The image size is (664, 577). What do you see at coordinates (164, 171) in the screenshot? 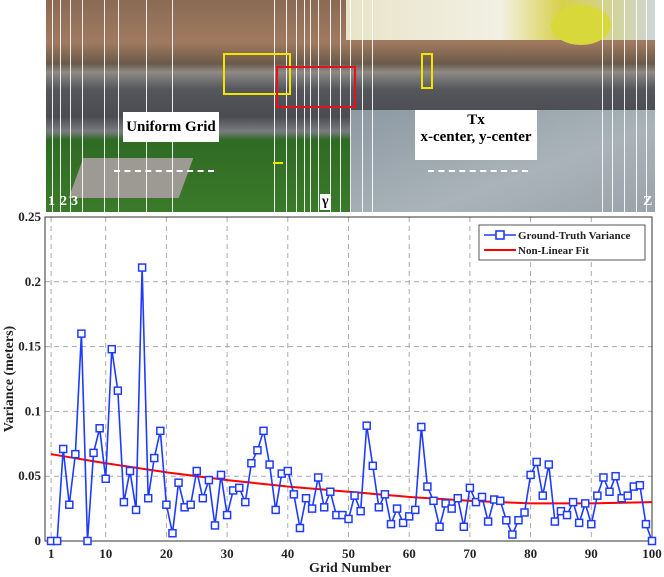
I see `dashed-line-left` at bounding box center [164, 171].